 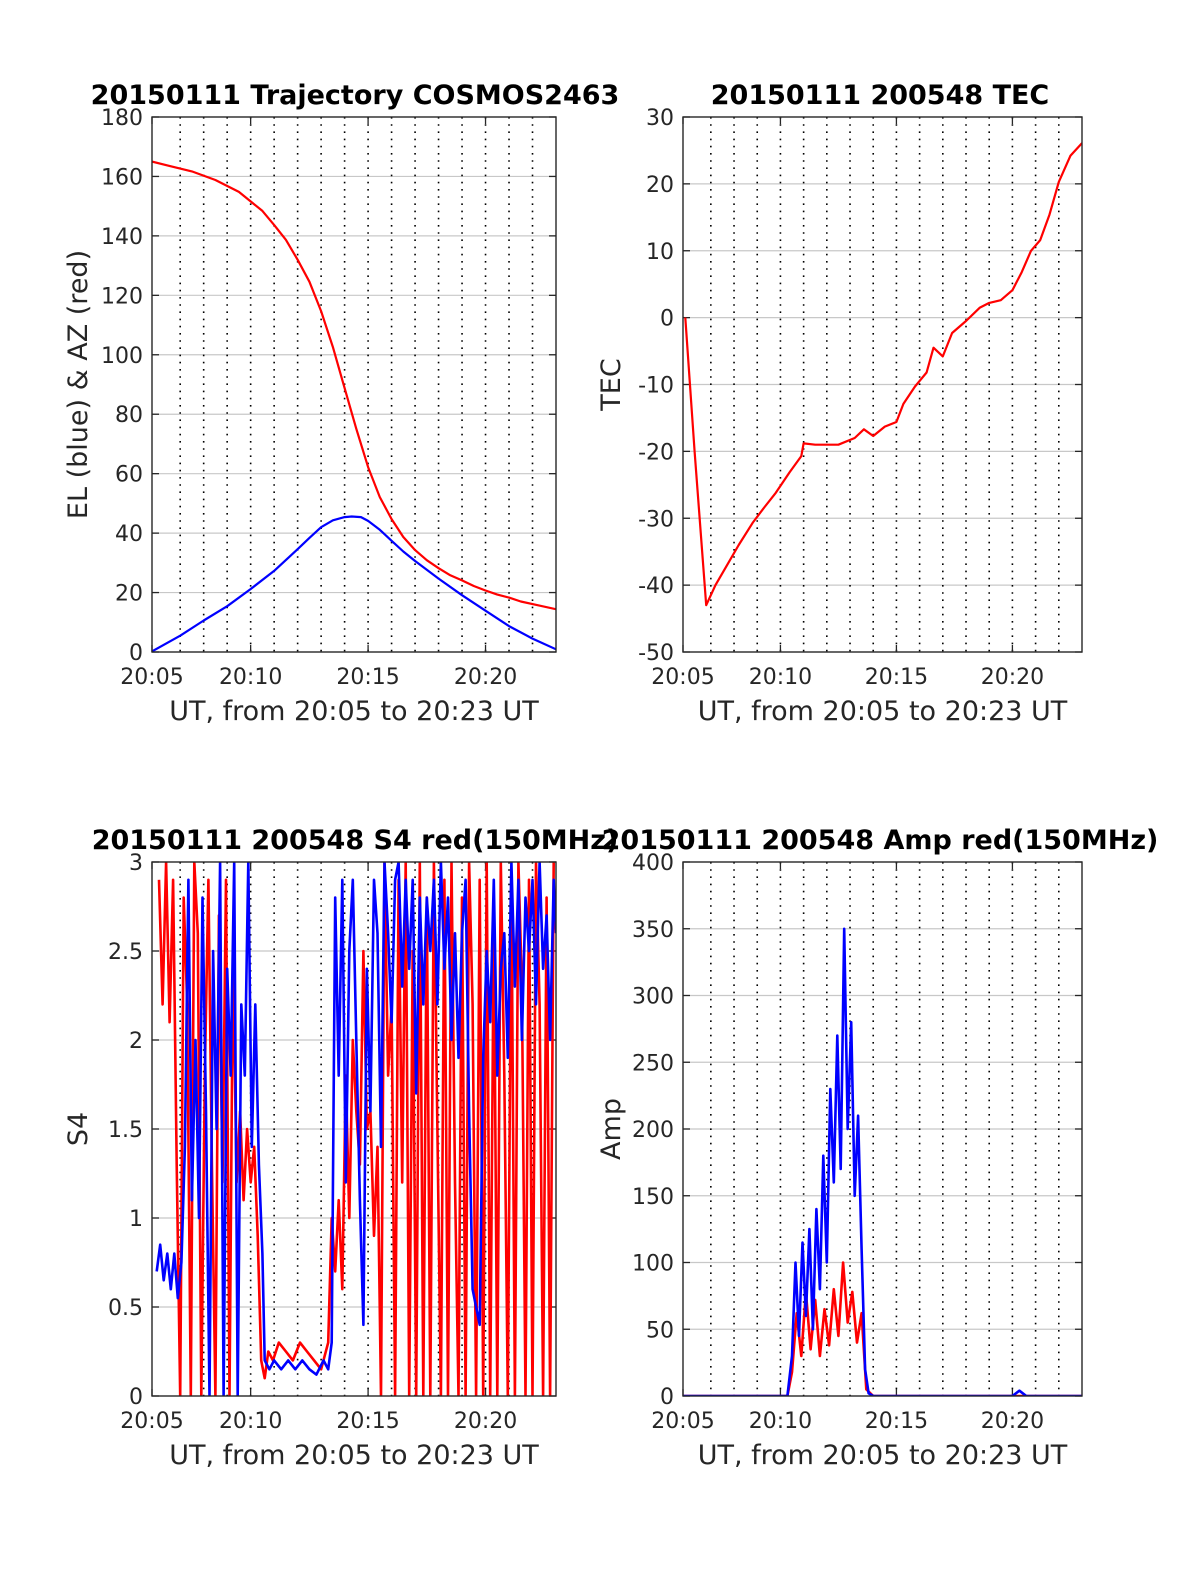 I want to click on y-axis-label: Amp, so click(x=611, y=1129).